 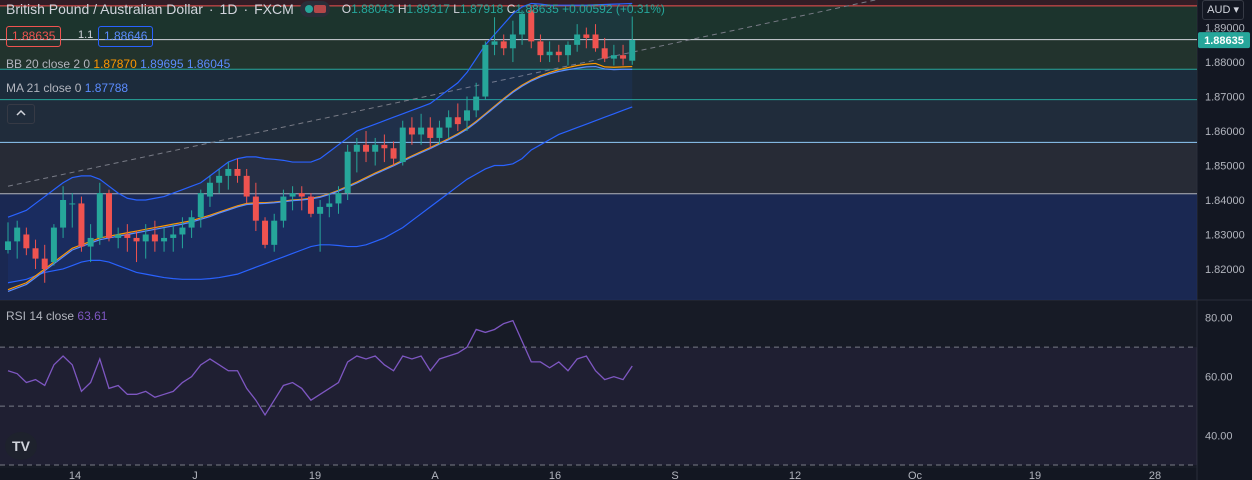 I want to click on high-label: H, so click(x=402, y=9).